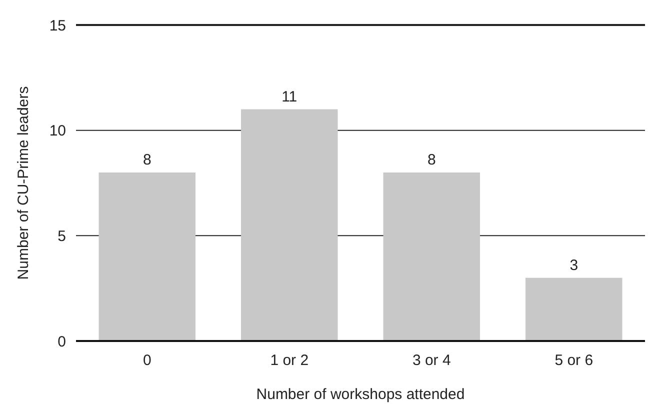 Image resolution: width=659 pixels, height=409 pixels. What do you see at coordinates (62, 341) in the screenshot?
I see `y-tick-label: 0` at bounding box center [62, 341].